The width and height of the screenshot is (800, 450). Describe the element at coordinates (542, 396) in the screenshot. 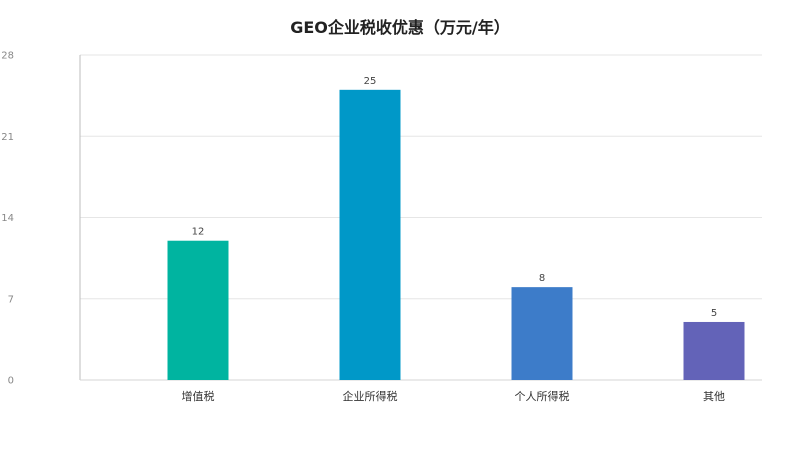

I see `x-tick-label: 个人所得税` at that location.